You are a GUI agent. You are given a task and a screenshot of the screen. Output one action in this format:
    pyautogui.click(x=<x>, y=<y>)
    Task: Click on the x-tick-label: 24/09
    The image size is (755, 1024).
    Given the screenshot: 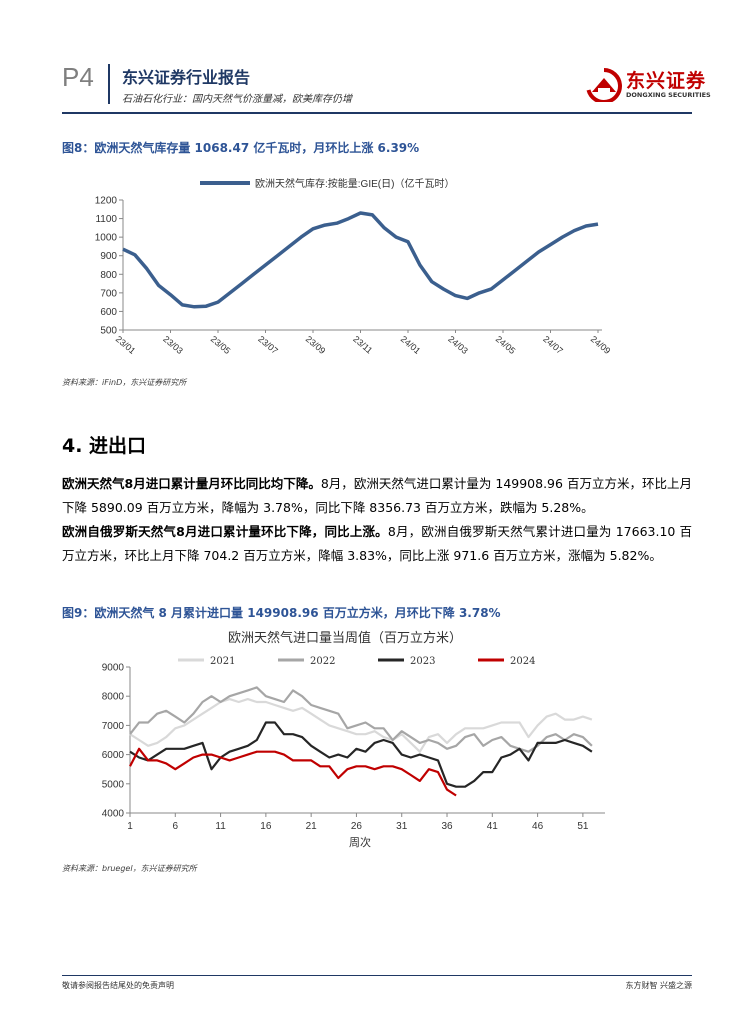 What is the action you would take?
    pyautogui.click(x=601, y=345)
    